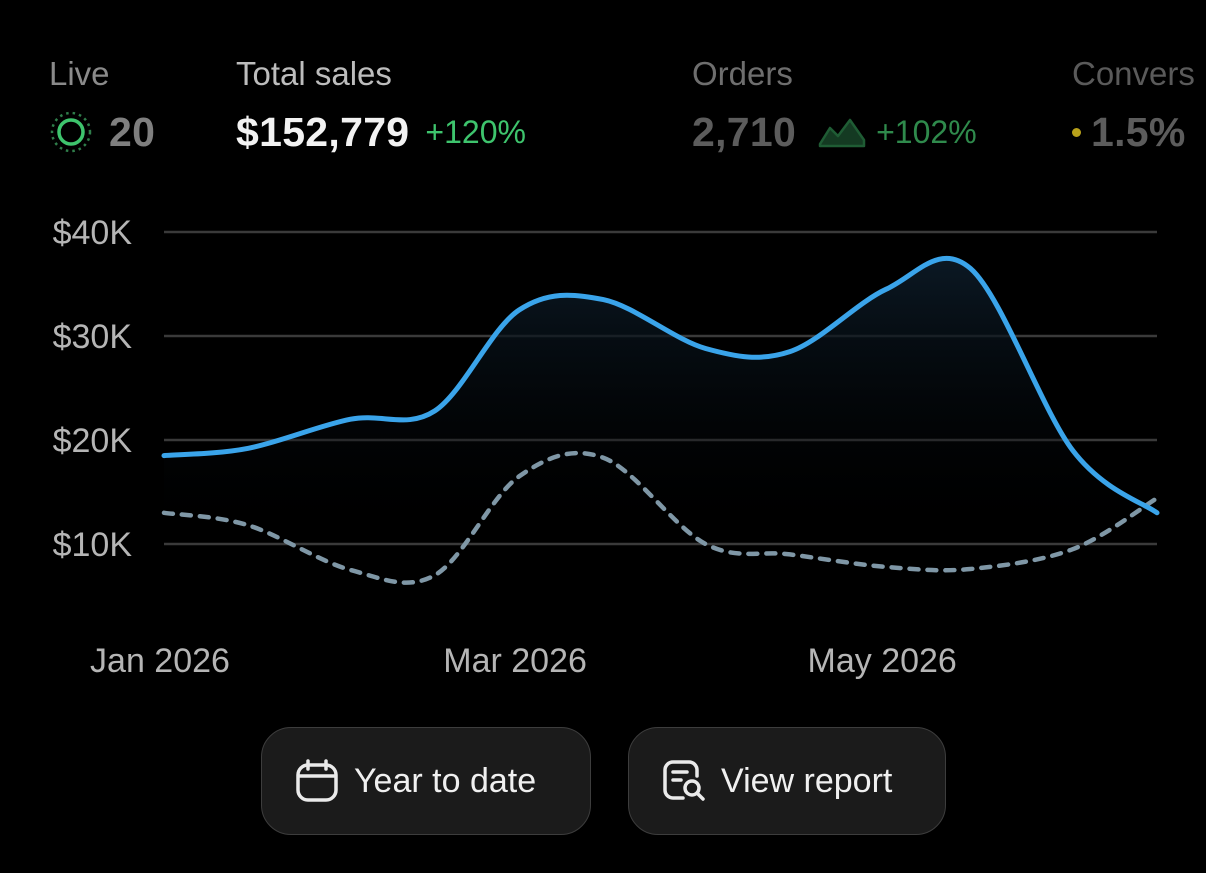  Describe the element at coordinates (317, 781) in the screenshot. I see `calendar-icon` at that location.